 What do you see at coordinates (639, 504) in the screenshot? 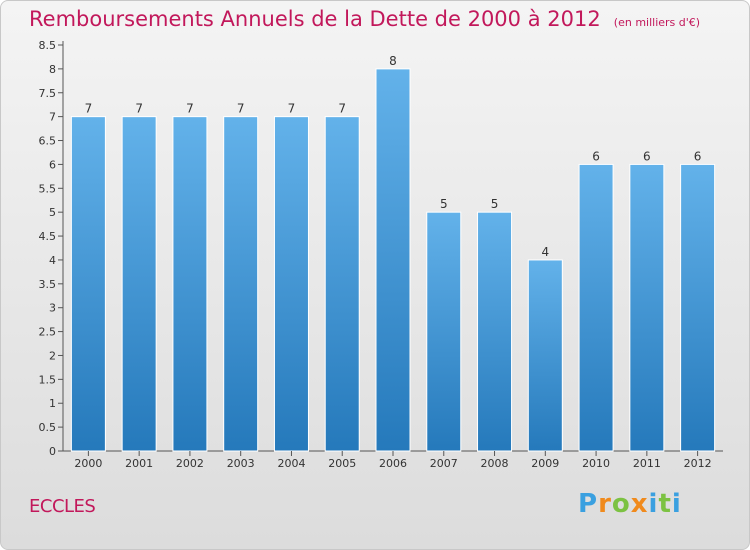
I see `logo-letter: x` at bounding box center [639, 504].